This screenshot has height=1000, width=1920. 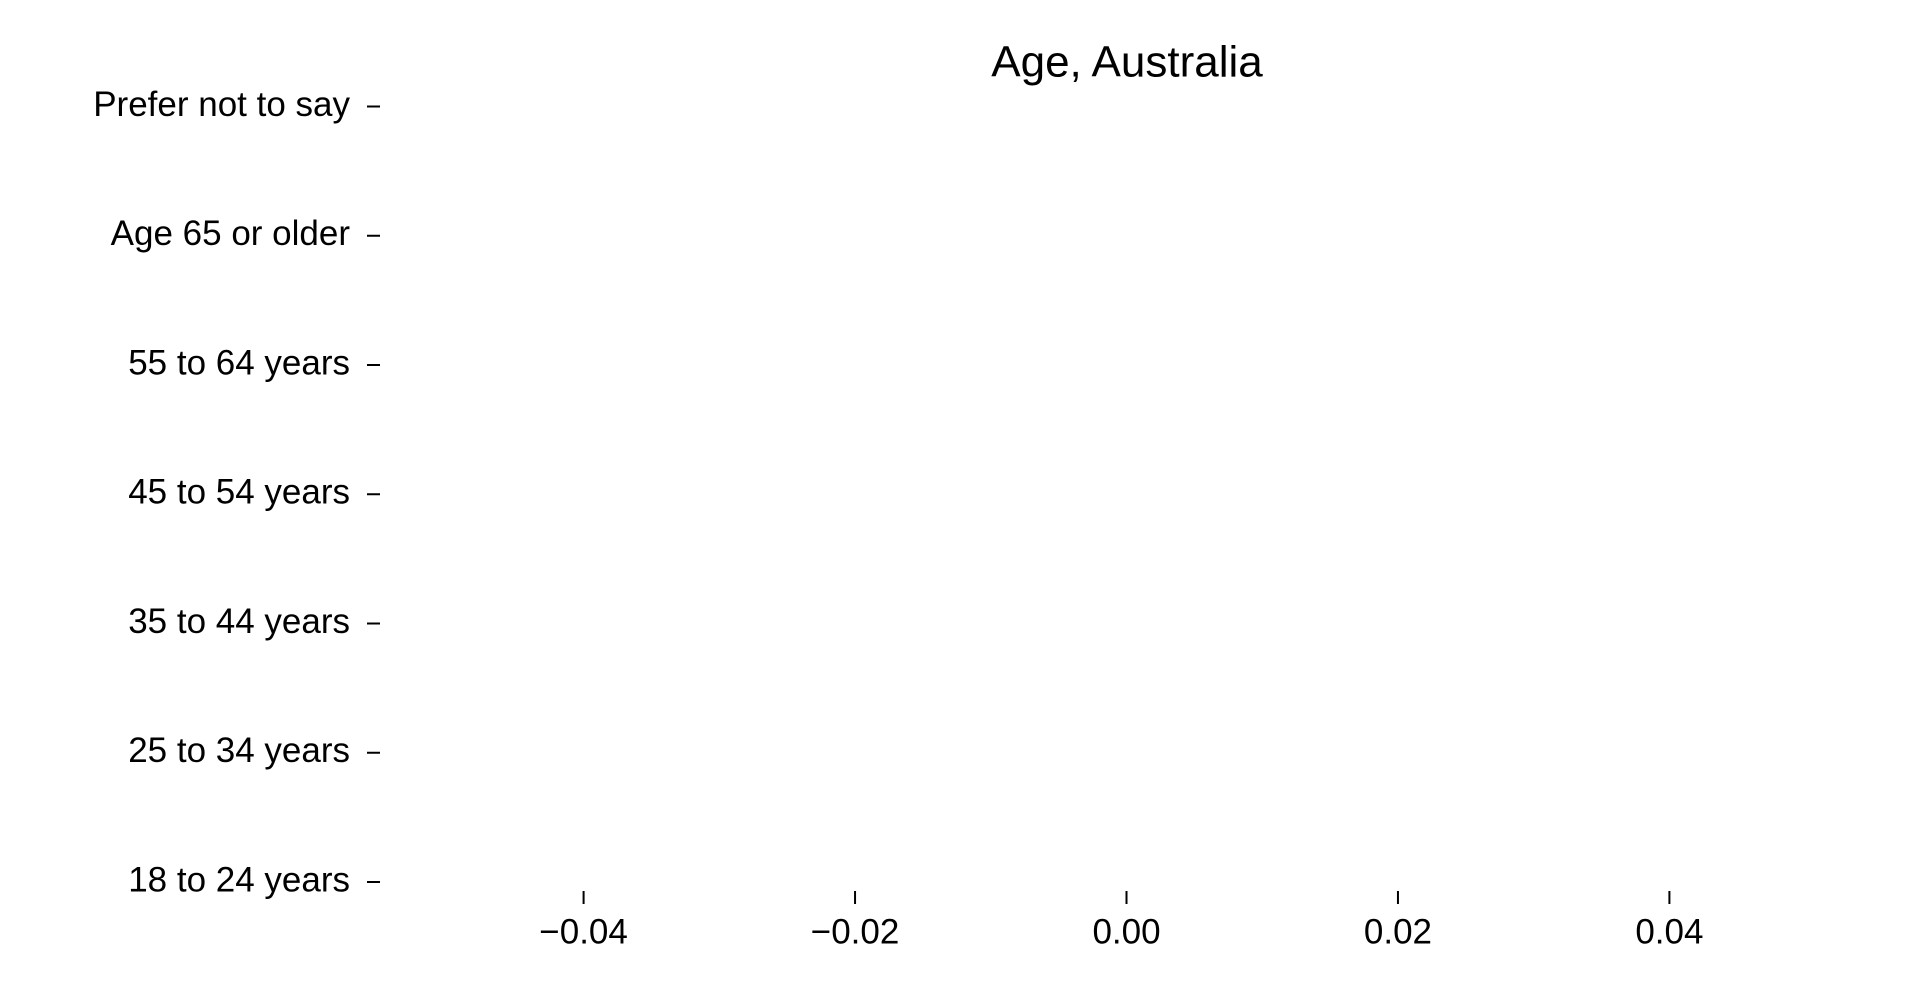 What do you see at coordinates (1398, 931) in the screenshot?
I see `x-tick-label: 0.02` at bounding box center [1398, 931].